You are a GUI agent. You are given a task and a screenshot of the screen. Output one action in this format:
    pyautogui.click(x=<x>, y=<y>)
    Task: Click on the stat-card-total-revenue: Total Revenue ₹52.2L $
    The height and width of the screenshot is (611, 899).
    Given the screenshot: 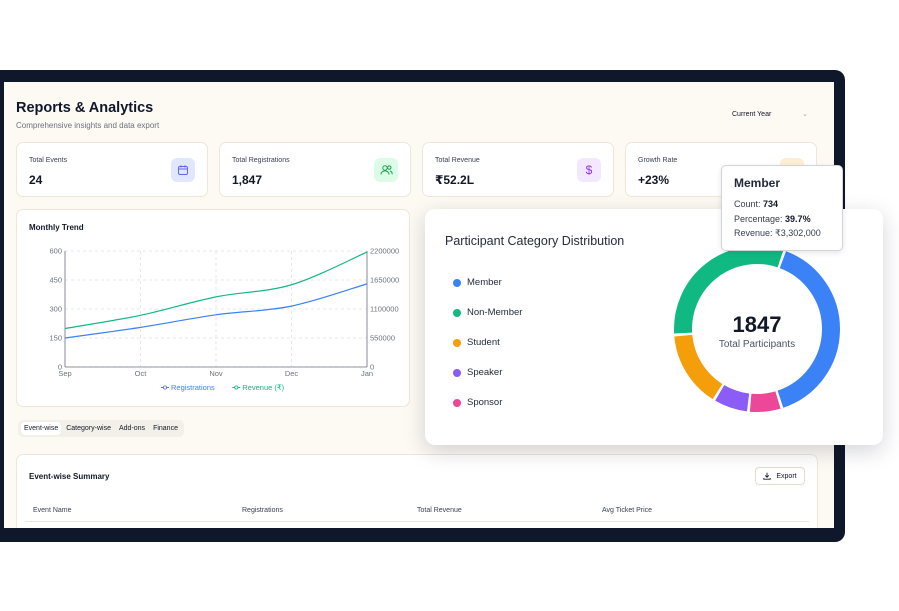 What is the action you would take?
    pyautogui.click(x=518, y=169)
    